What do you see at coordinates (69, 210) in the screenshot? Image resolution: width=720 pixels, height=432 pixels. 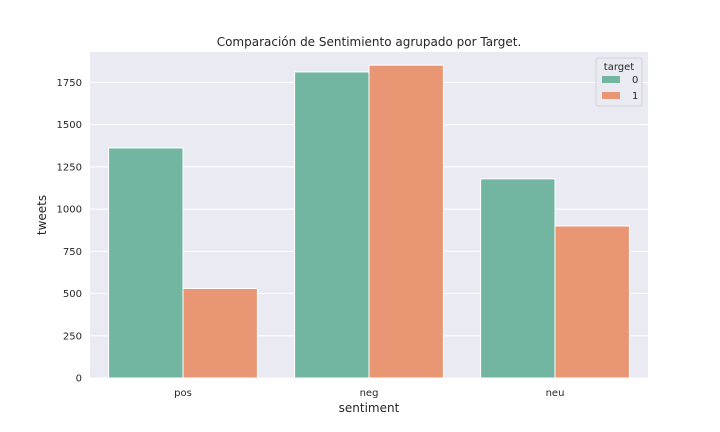 I see `y-tick-label: 1000` at bounding box center [69, 210].